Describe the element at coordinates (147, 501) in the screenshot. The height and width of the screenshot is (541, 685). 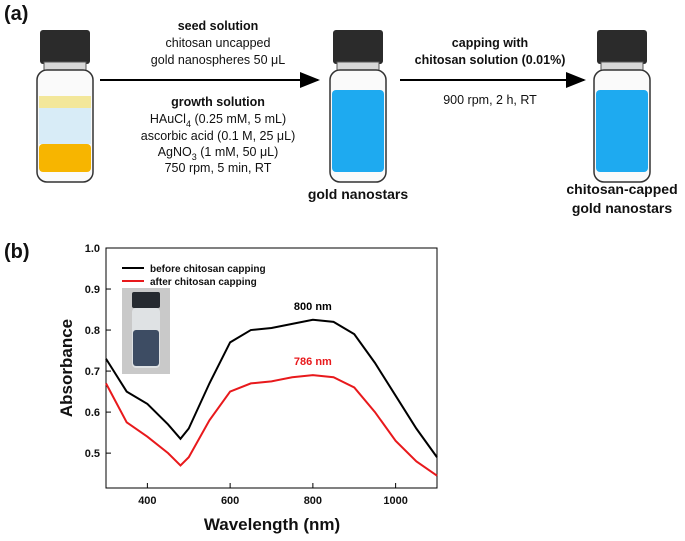
I see `x-tick-label: 400` at that location.